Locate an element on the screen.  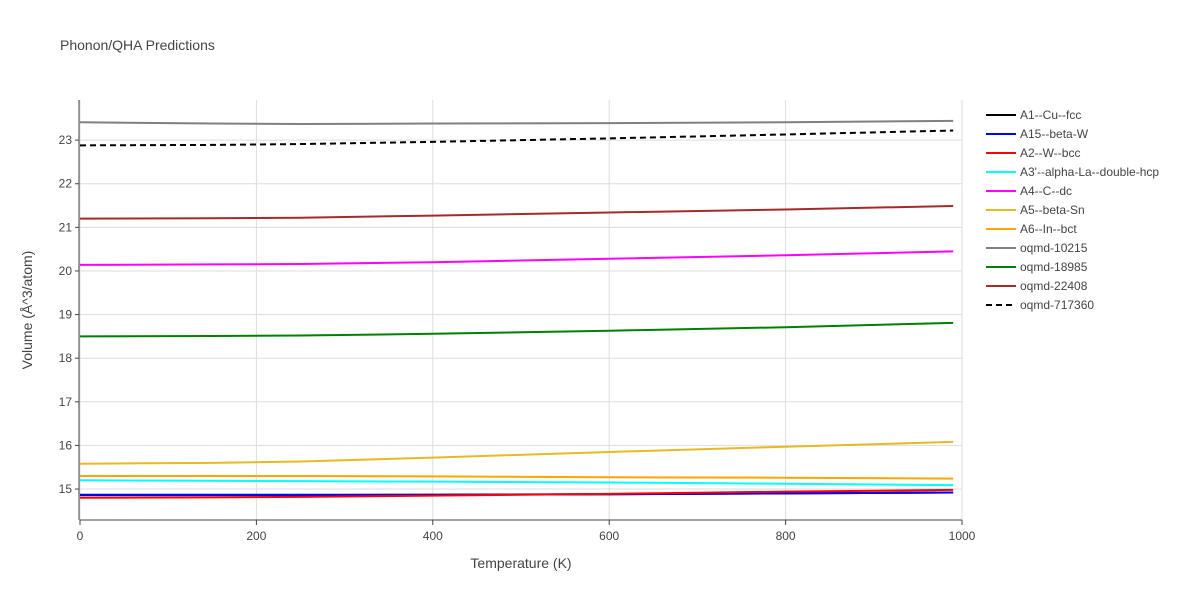
legend-label: A1--Cu--fcc is located at coordinates (1050, 115).